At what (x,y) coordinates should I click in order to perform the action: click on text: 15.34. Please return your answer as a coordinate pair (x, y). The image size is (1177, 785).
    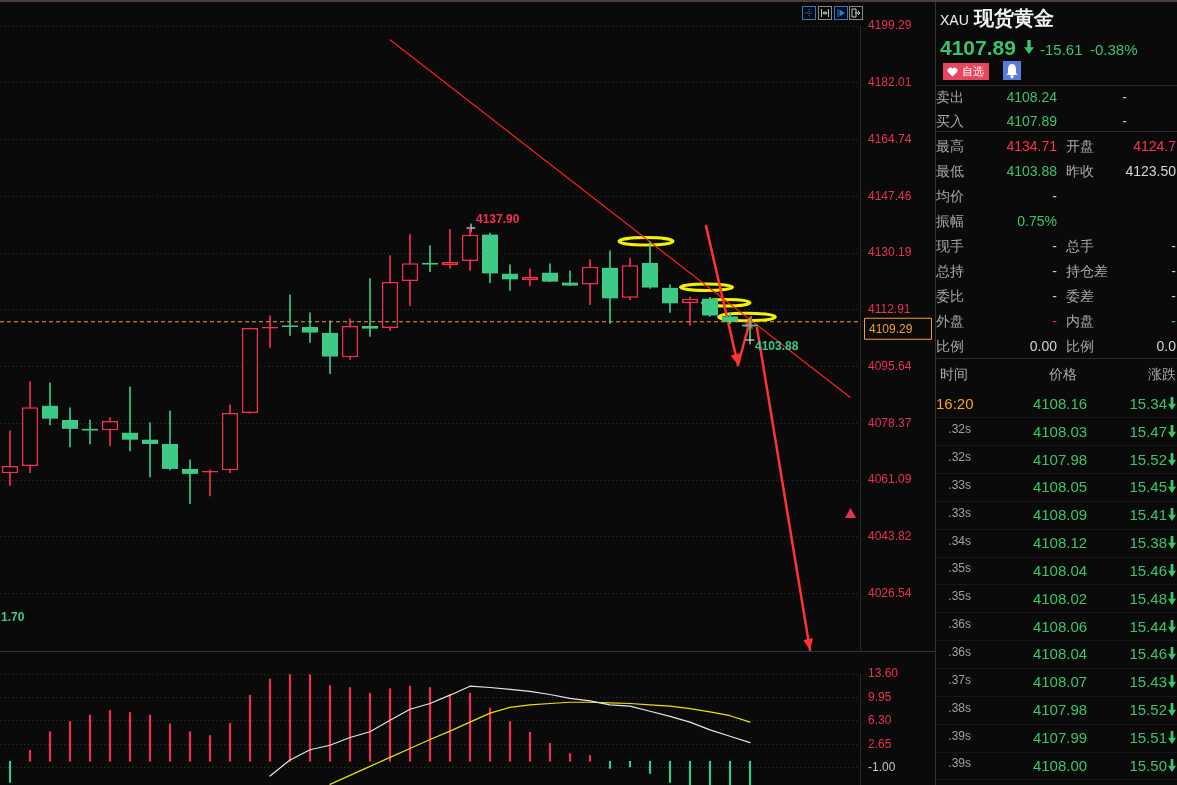
    Looking at the image, I should click on (1148, 403).